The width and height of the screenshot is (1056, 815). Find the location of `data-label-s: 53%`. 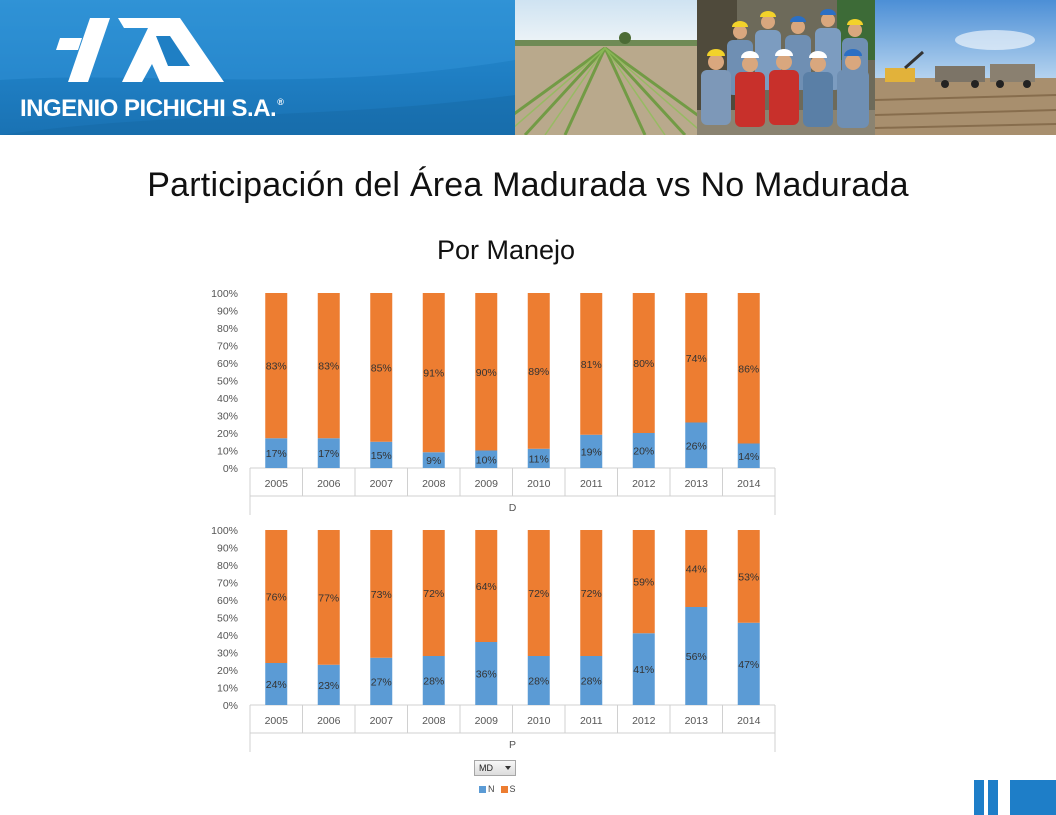

data-label-s: 53% is located at coordinates (748, 577).